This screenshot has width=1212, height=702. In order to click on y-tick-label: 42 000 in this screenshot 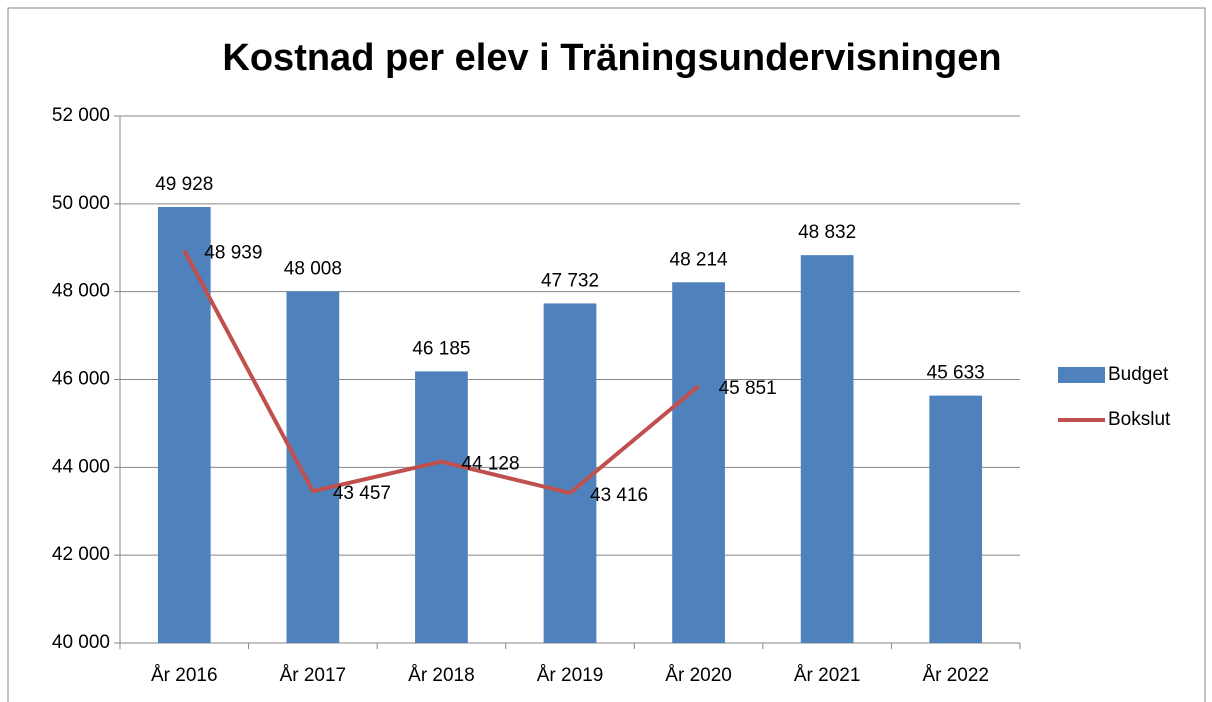, I will do `click(81, 554)`.